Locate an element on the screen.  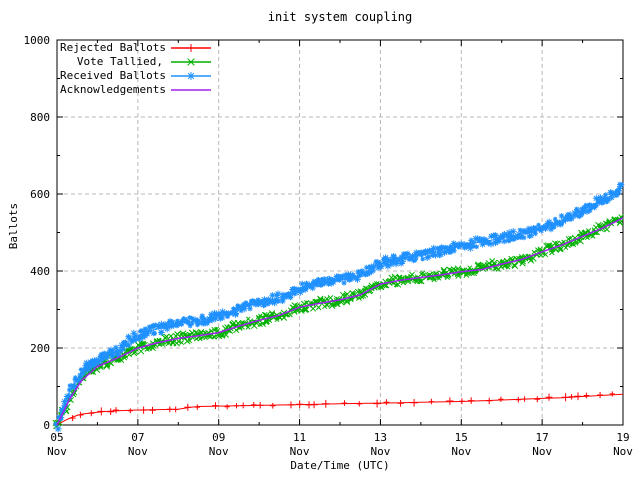
x-tick-label-day: 11 is located at coordinates (299, 437).